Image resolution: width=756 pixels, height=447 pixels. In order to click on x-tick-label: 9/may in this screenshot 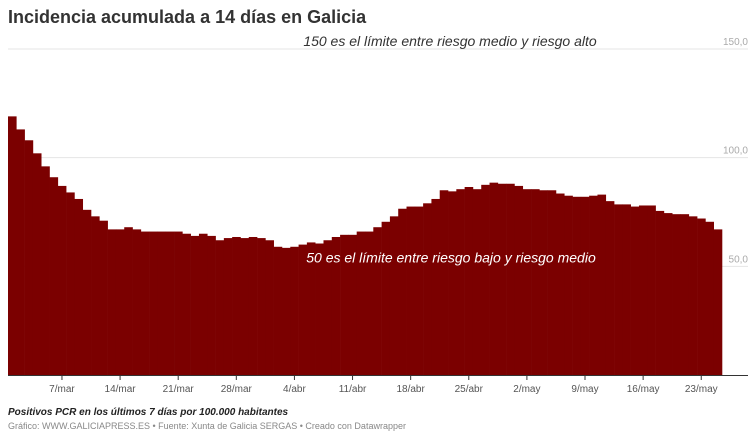, I will do `click(584, 389)`.